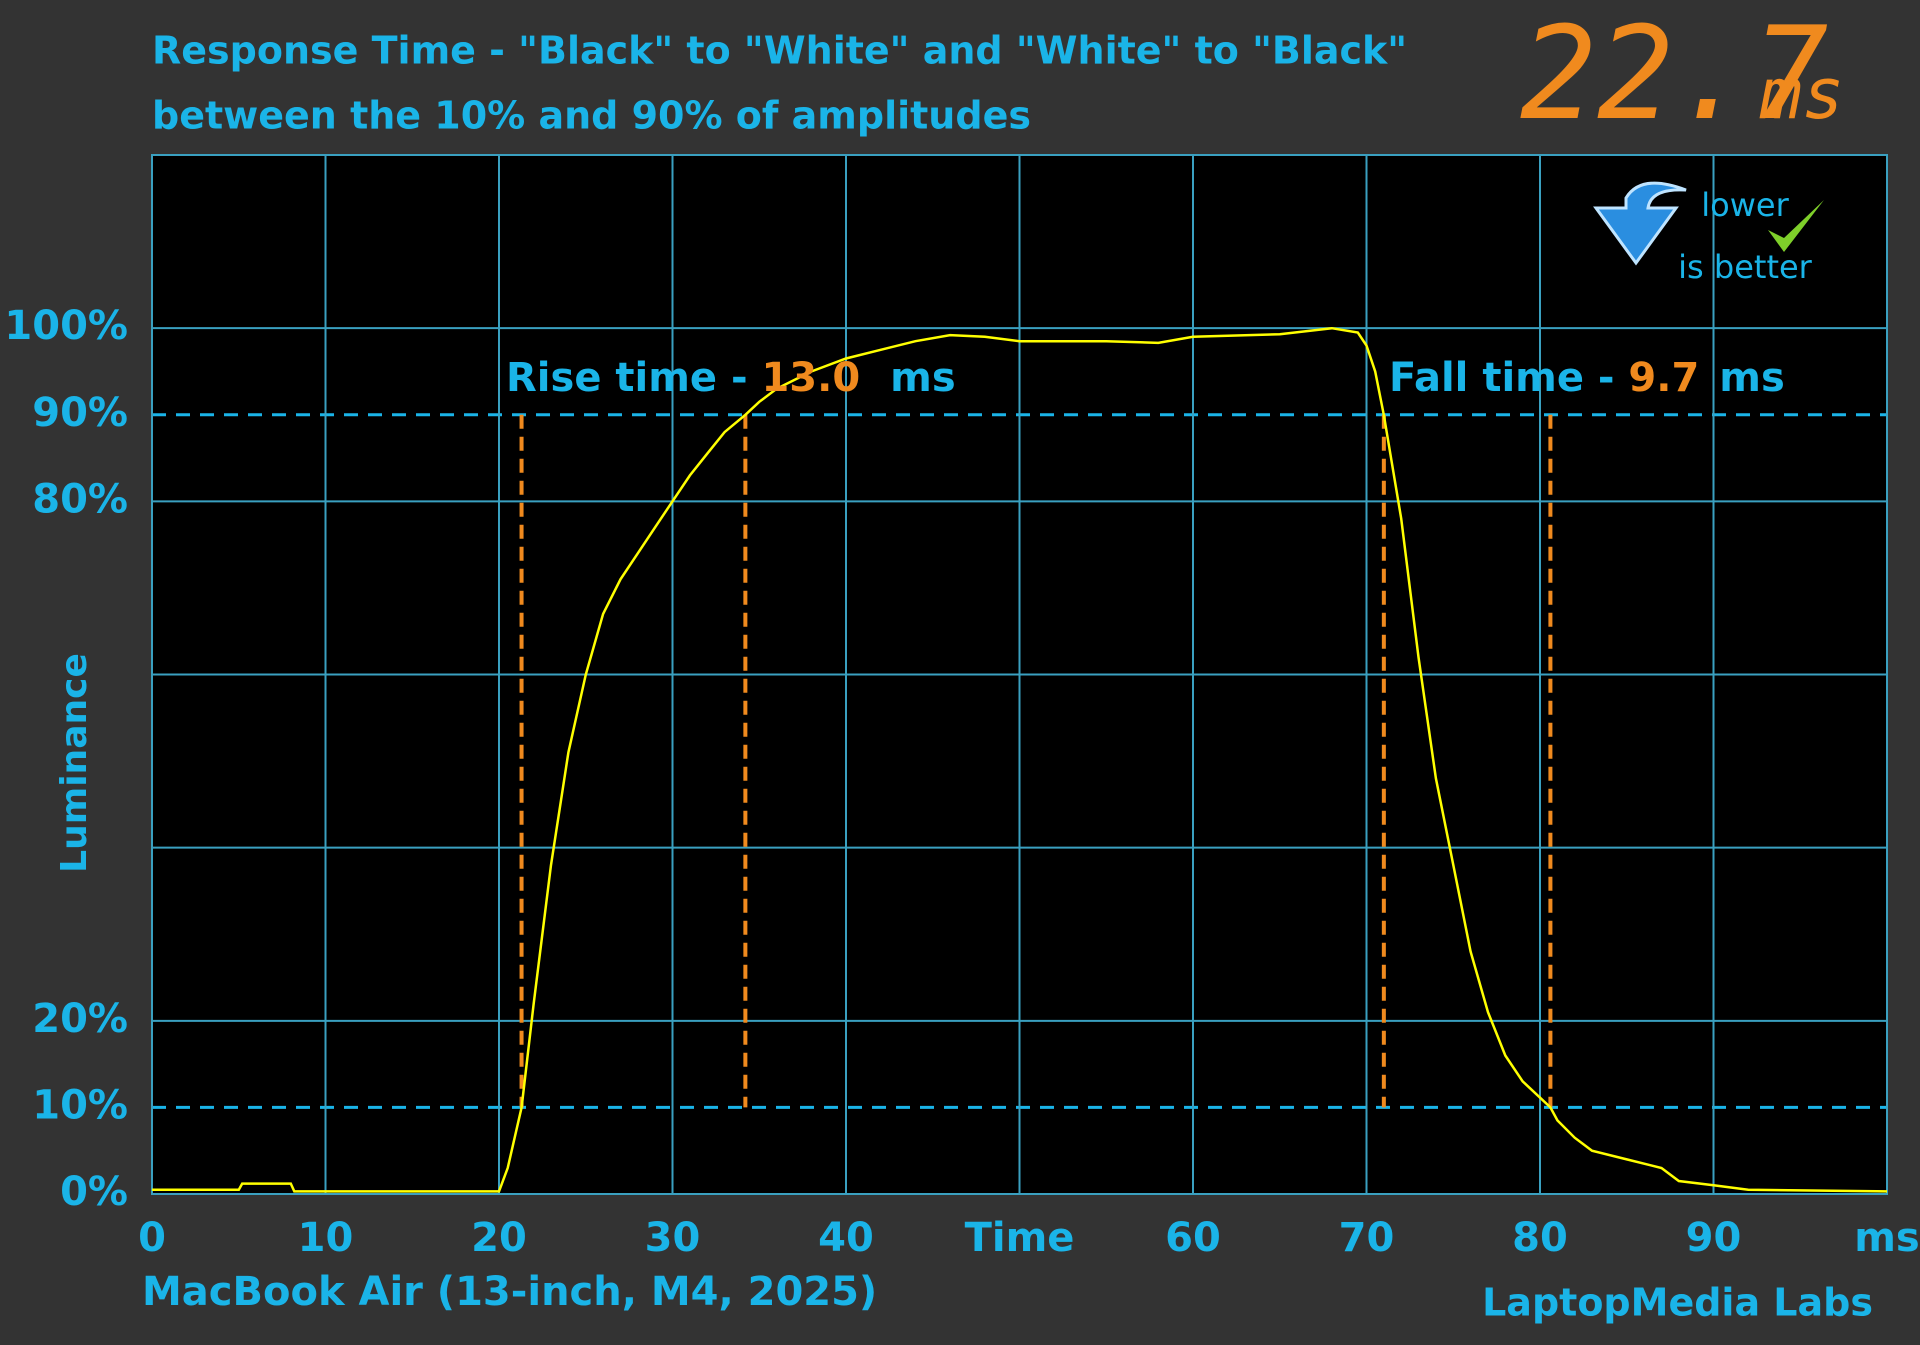 The width and height of the screenshot is (1920, 1345). What do you see at coordinates (1674, 74) in the screenshot?
I see `headline-value: 22.7` at bounding box center [1674, 74].